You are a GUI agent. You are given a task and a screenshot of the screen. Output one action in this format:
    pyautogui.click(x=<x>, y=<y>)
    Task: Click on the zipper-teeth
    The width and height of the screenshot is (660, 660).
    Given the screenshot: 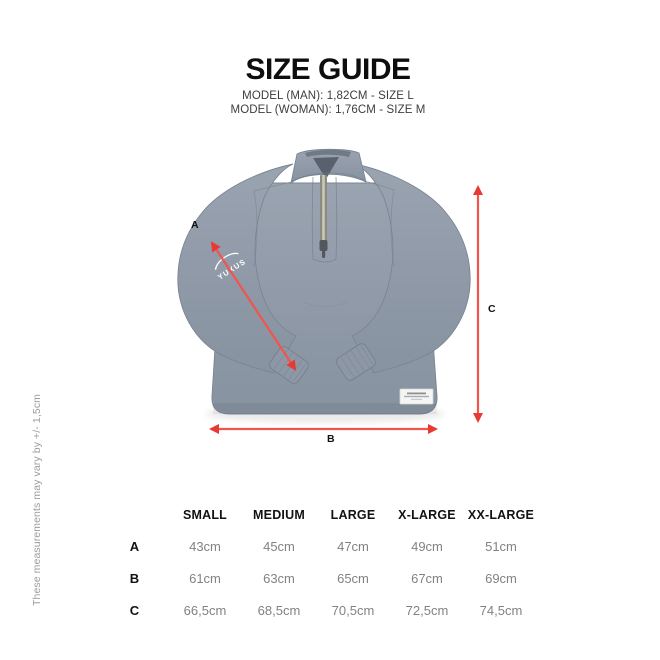 What is the action you would take?
    pyautogui.click(x=323, y=212)
    